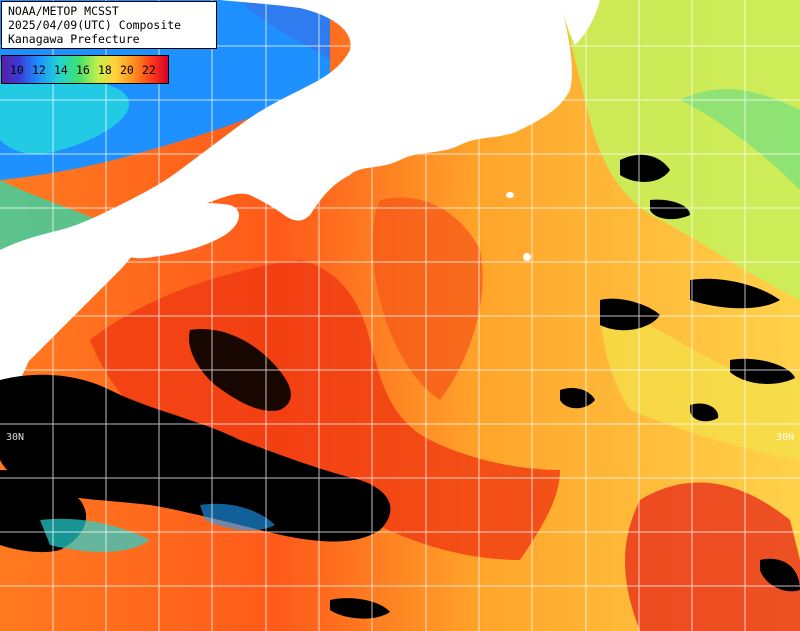 This screenshot has height=631, width=800. I want to click on land-kyushu, so click(27, 322).